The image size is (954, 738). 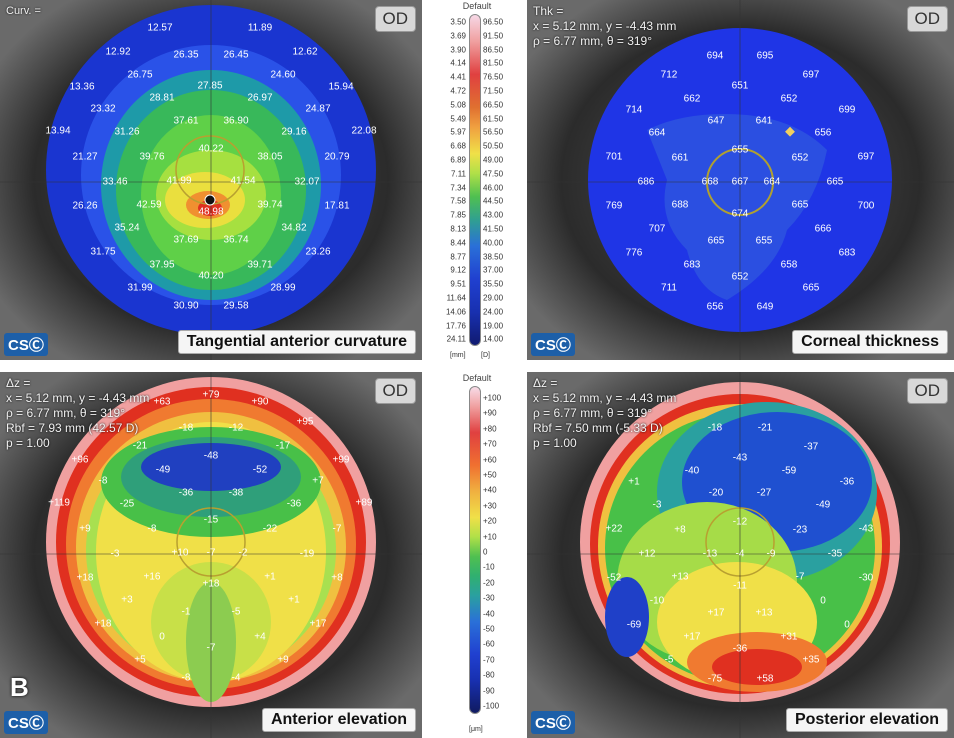 I want to click on map-value-label: +90, so click(x=260, y=402).